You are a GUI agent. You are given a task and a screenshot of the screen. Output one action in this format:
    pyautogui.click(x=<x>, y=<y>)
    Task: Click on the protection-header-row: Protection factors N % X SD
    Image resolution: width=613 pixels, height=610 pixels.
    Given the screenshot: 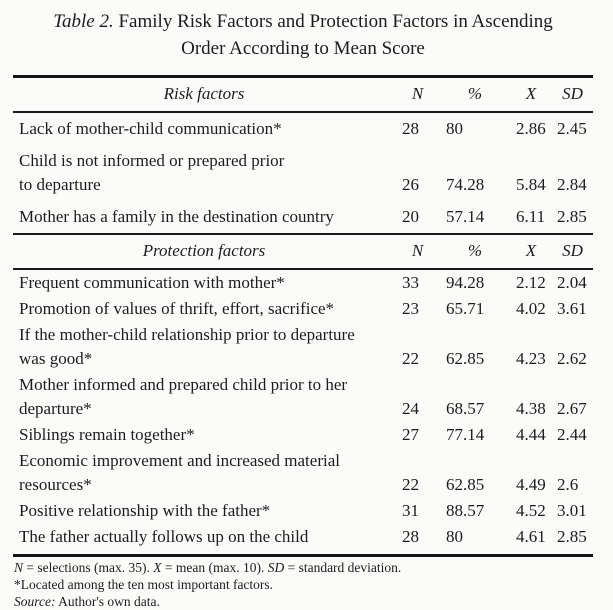 What is the action you would take?
    pyautogui.click(x=303, y=251)
    